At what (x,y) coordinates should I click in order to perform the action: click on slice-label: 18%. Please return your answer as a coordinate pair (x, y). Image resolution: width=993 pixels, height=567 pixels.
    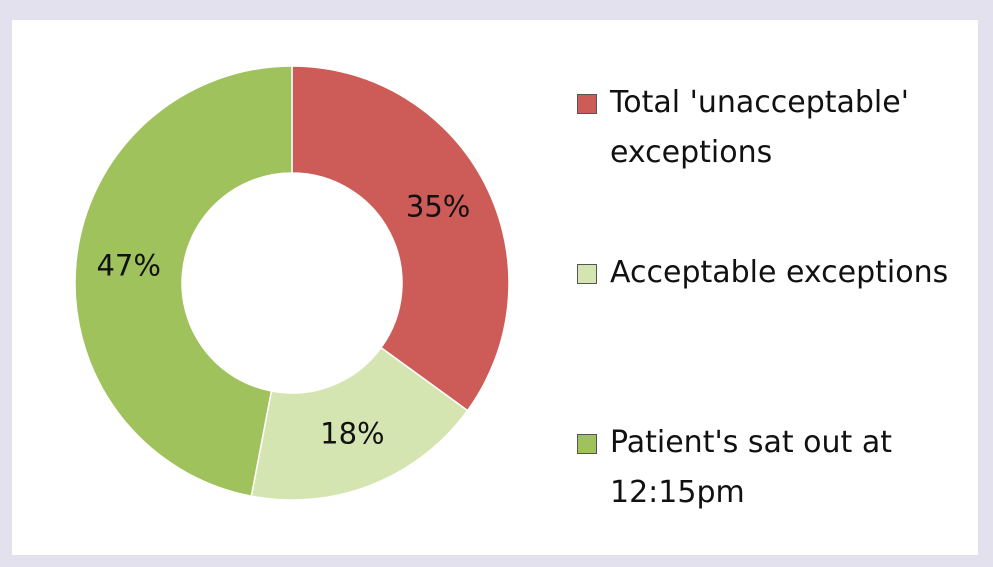
    Looking at the image, I should click on (352, 433).